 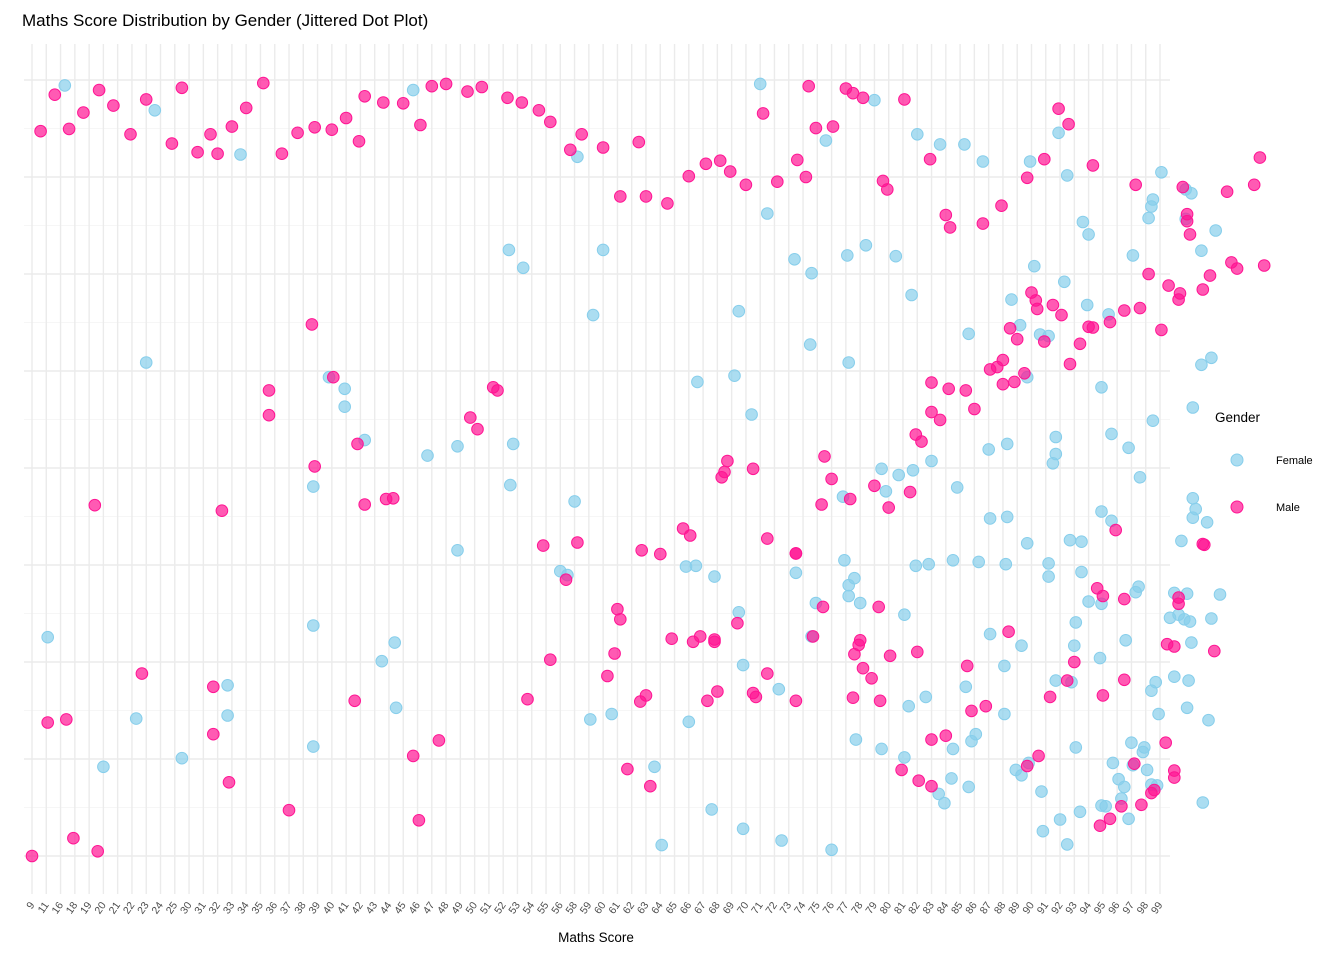 I want to click on x-tick-label: 76, so click(x=829, y=908).